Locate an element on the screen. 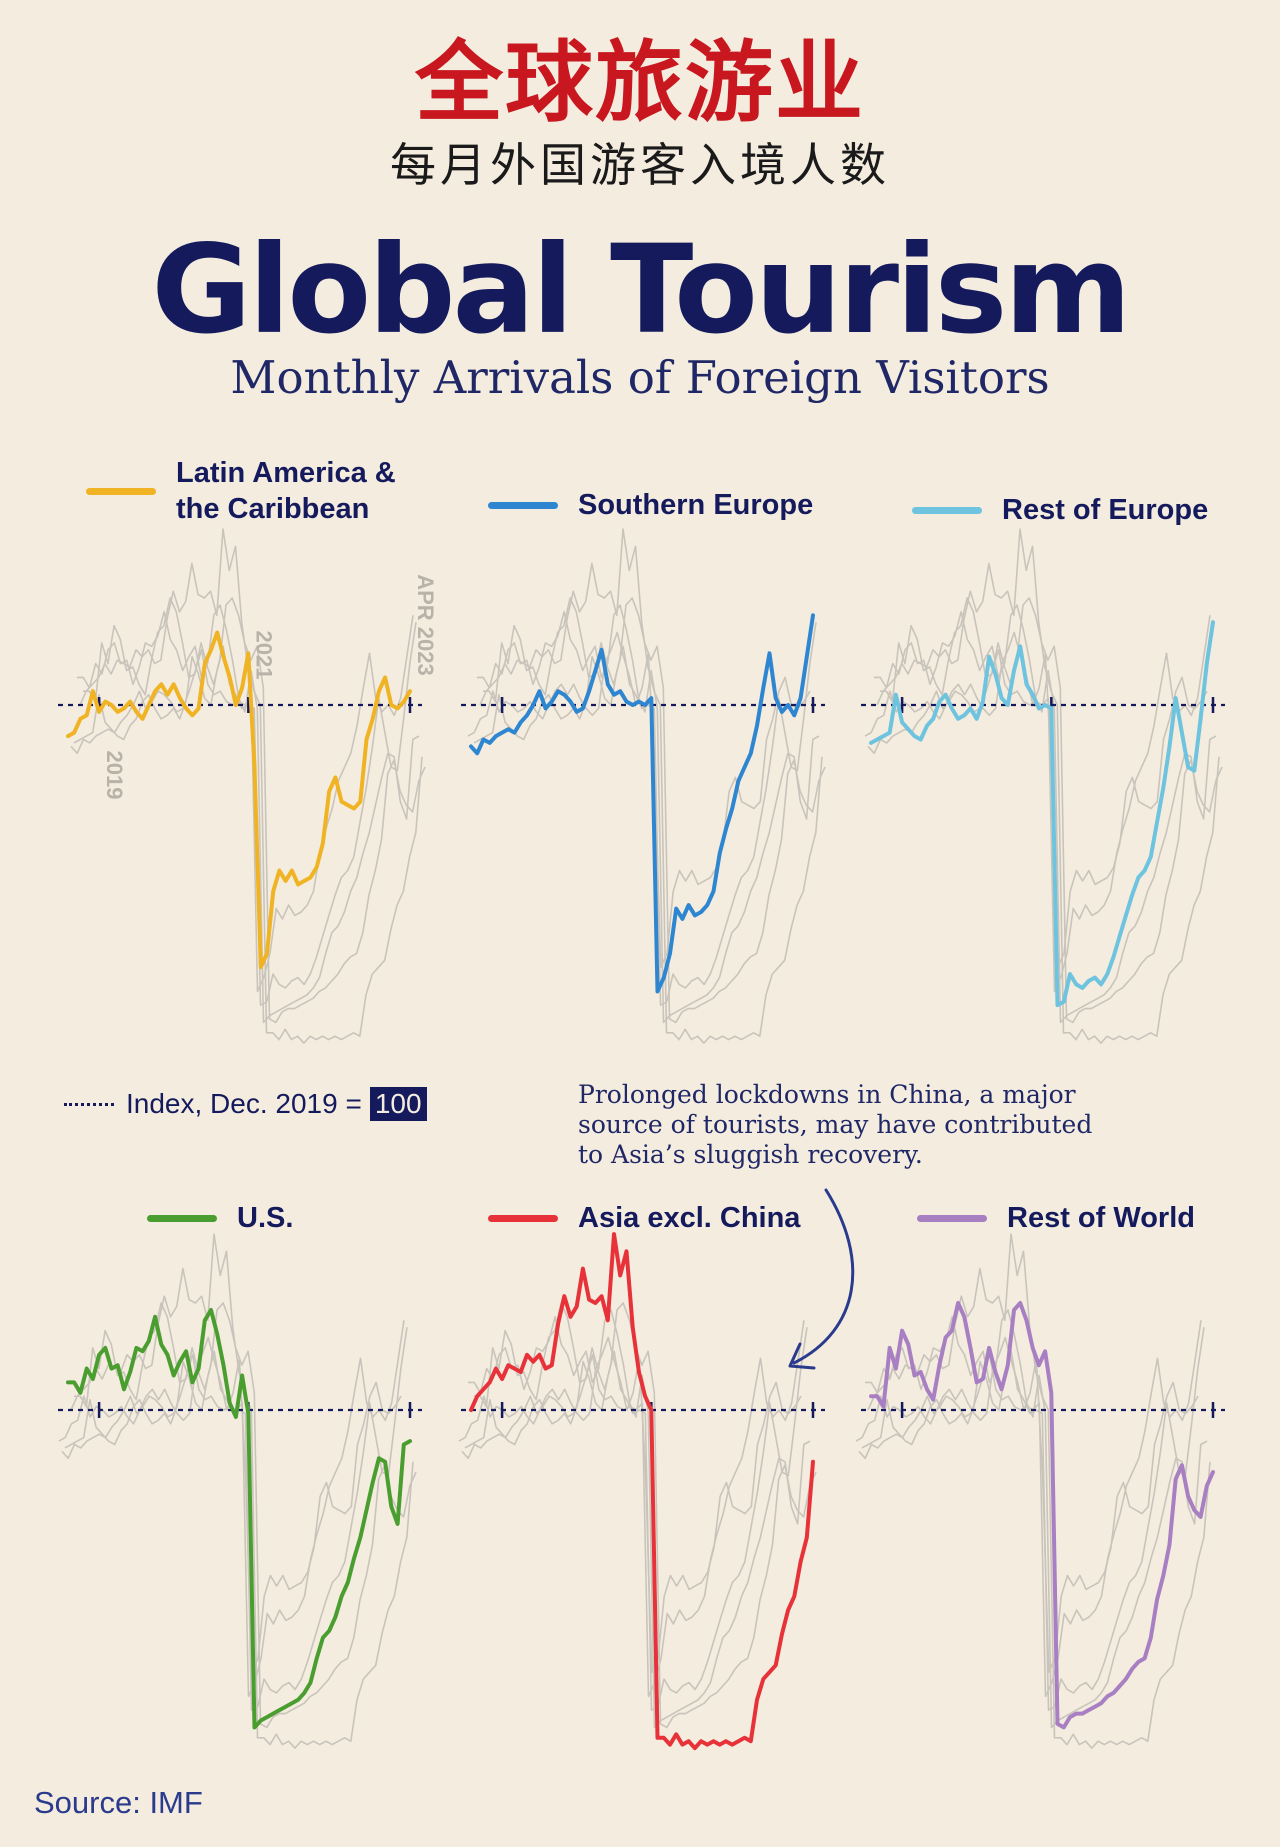  legend-swatch-asia is located at coordinates (523, 1218).